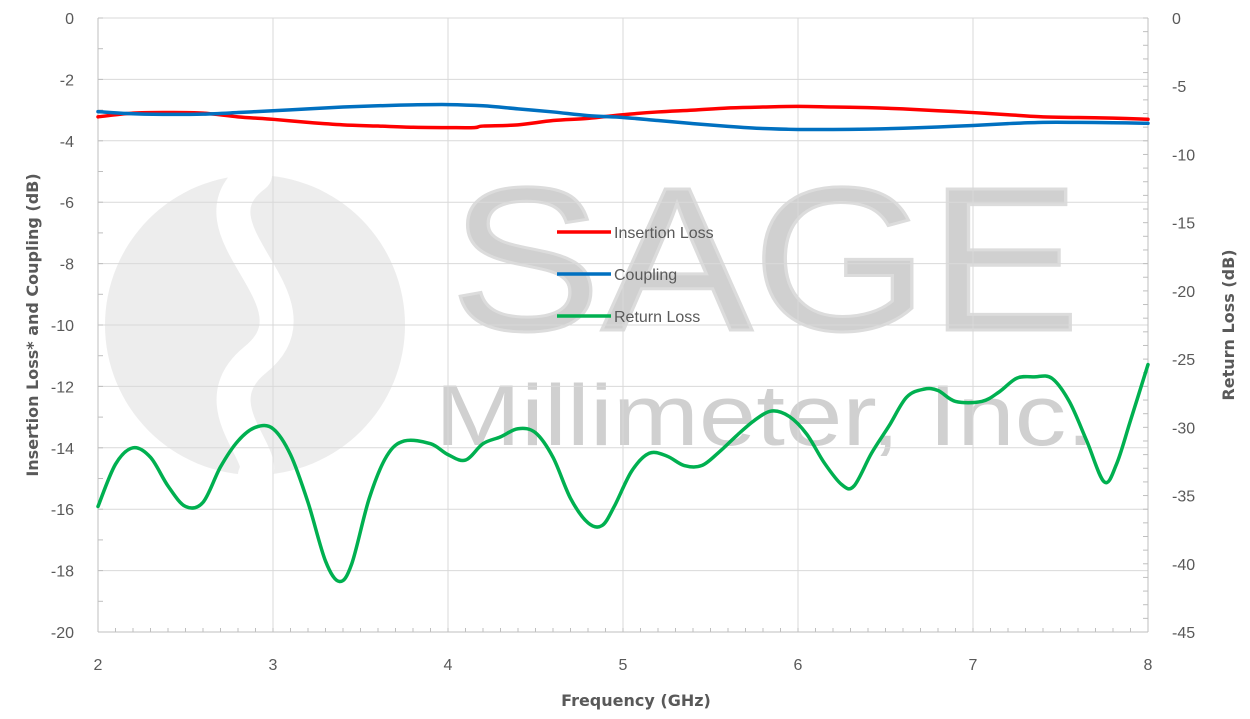 This screenshot has width=1250, height=719. Describe the element at coordinates (1183, 292) in the screenshot. I see `y-axis-right-tick-label: -20` at that location.